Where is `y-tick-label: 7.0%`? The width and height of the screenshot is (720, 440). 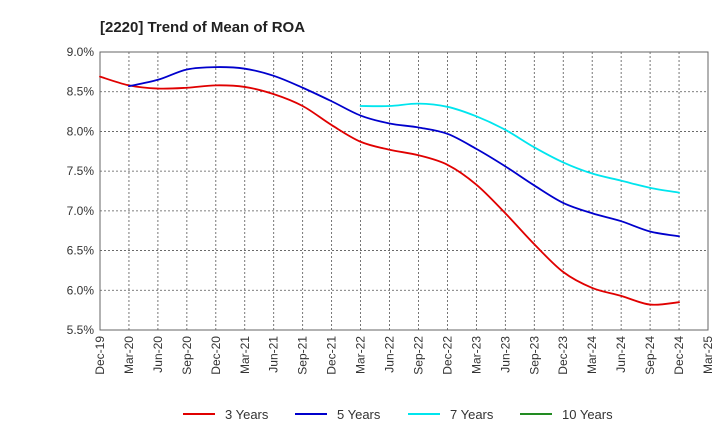
y-tick-label: 7.0% is located at coordinates (81, 211).